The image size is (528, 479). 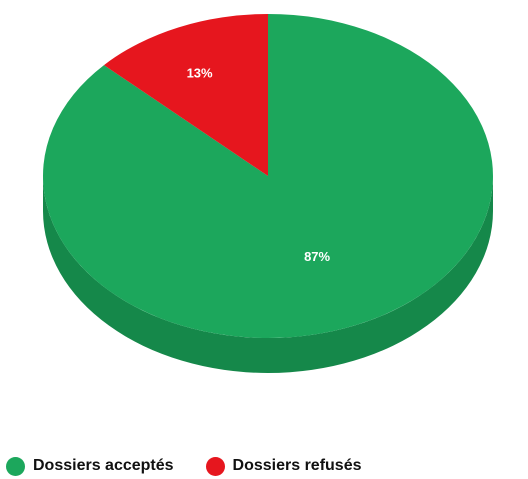 What do you see at coordinates (200, 72) in the screenshot?
I see `data-label-refused: 13%` at bounding box center [200, 72].